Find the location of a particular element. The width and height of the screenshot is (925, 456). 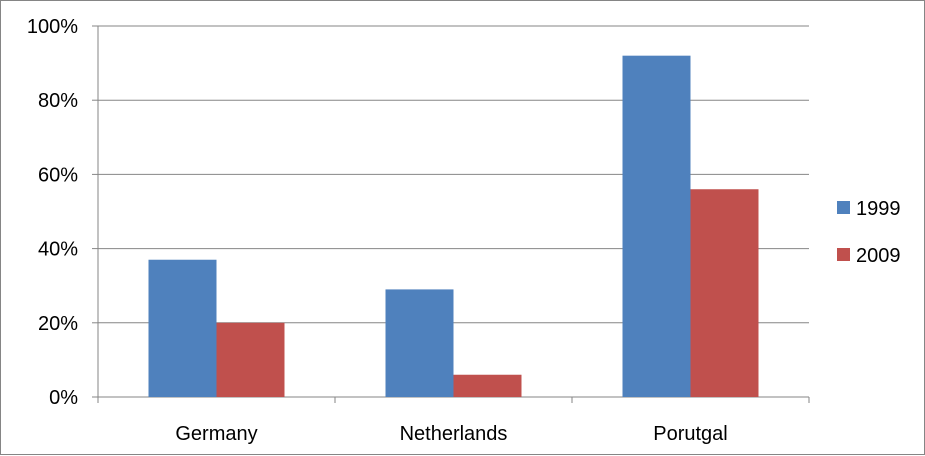

y-tick-labels: 0% 20% 40% 60% 80% 100% is located at coordinates (52, 212).